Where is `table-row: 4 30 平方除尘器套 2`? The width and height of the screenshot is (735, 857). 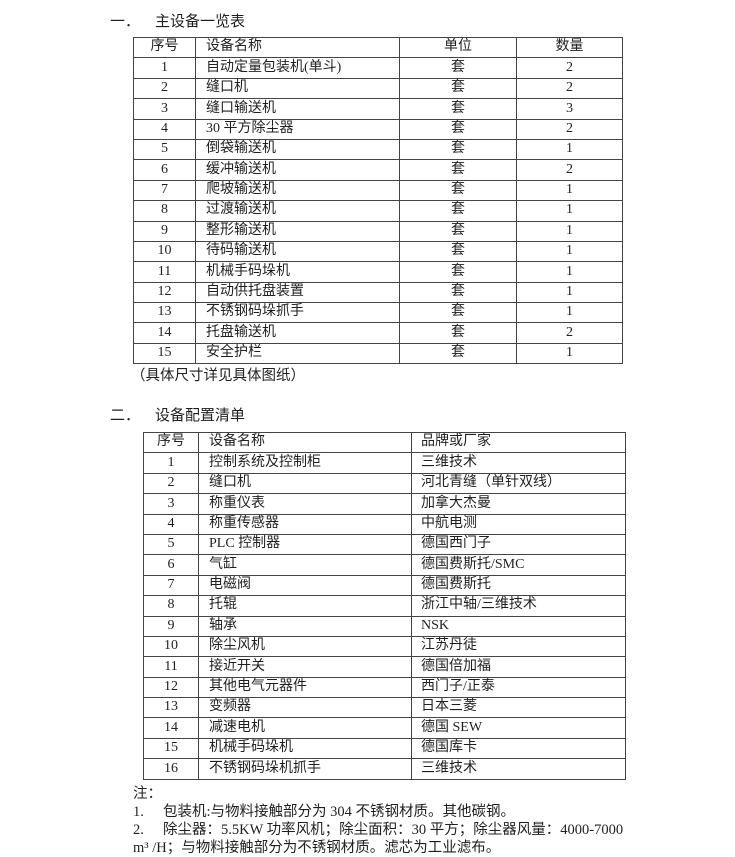 table-row: 4 30 平方除尘器套 2 is located at coordinates (378, 129).